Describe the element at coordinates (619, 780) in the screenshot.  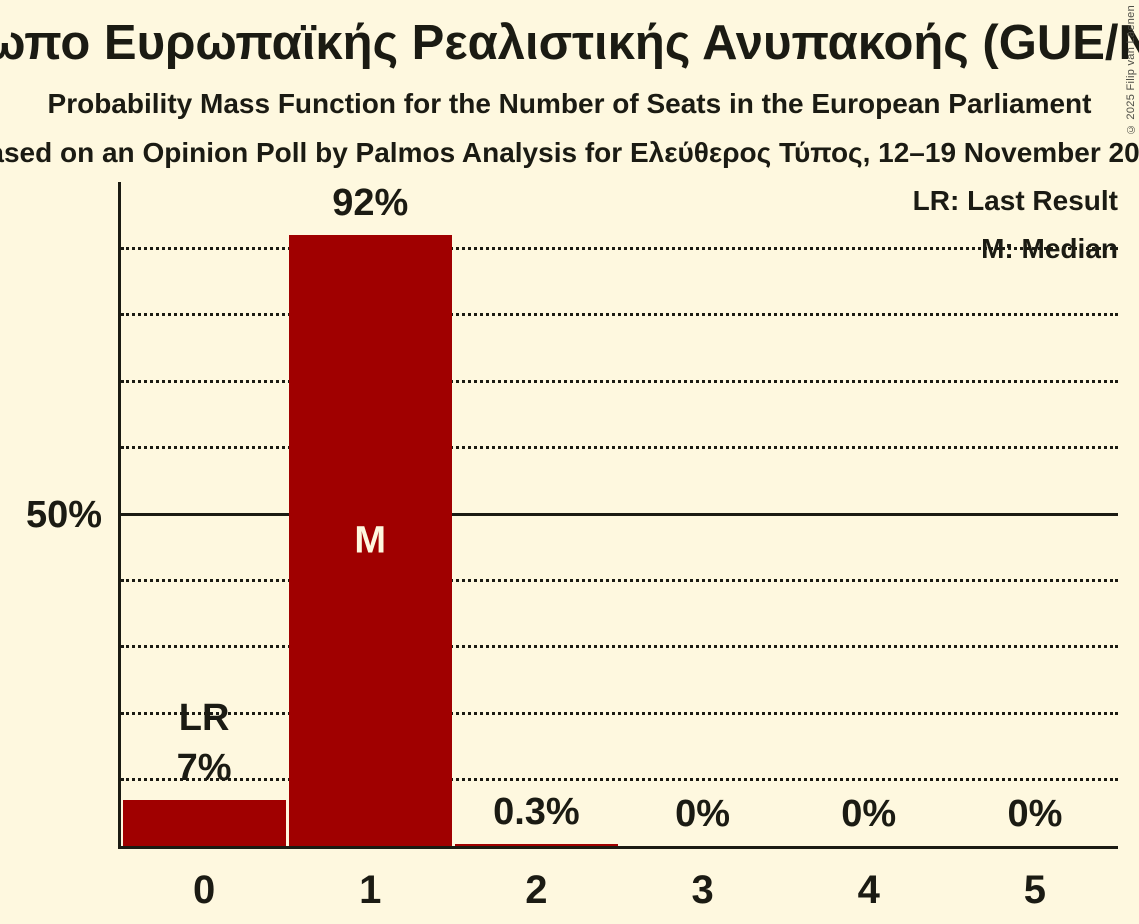
I see `gridline-10pct` at that location.